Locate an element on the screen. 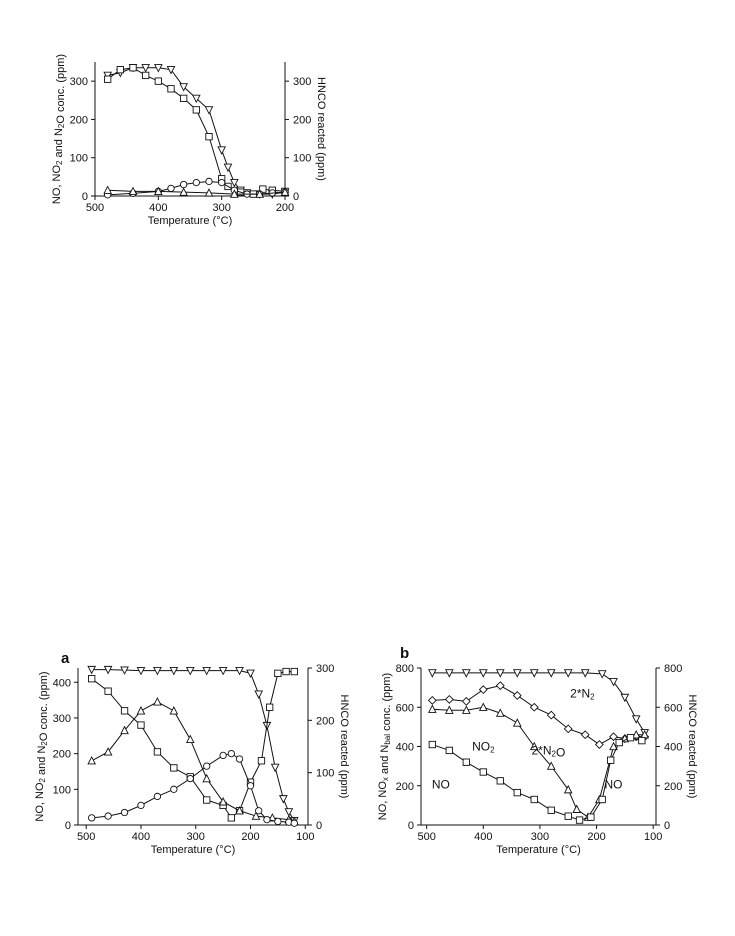 The image size is (735, 936). series-annotation: NO2 is located at coordinates (483, 746).